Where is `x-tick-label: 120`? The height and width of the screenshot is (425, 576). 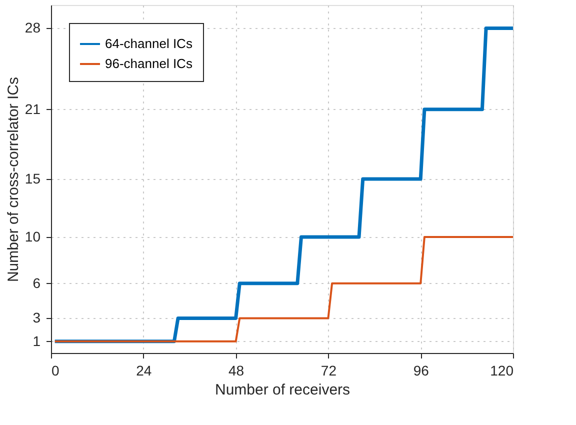
x-tick-label: 120 is located at coordinates (502, 370).